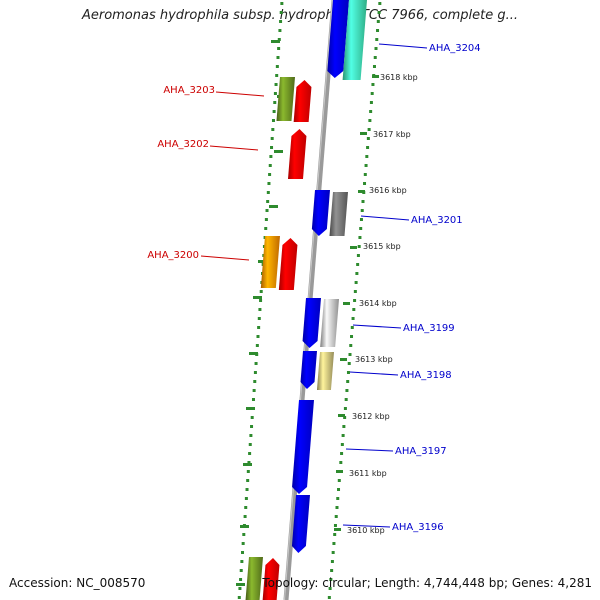  Describe the element at coordinates (392, 134) in the screenshot. I see `kbp-tick-label: 3617 kbp` at that location.